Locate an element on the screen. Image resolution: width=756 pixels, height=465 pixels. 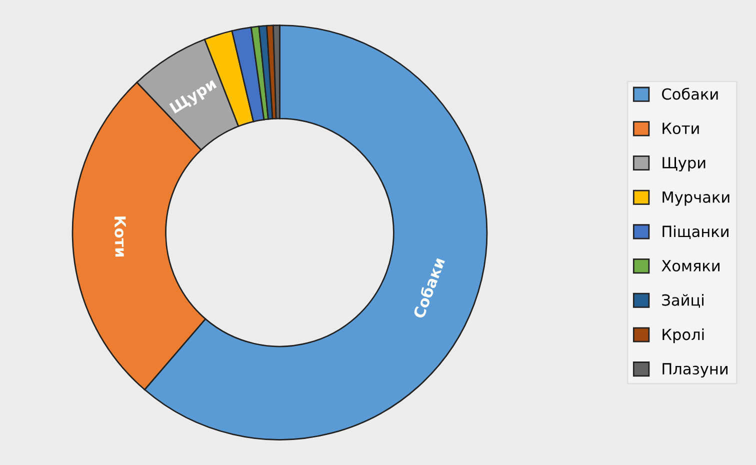
legend-label: Хомяки is located at coordinates (691, 266).